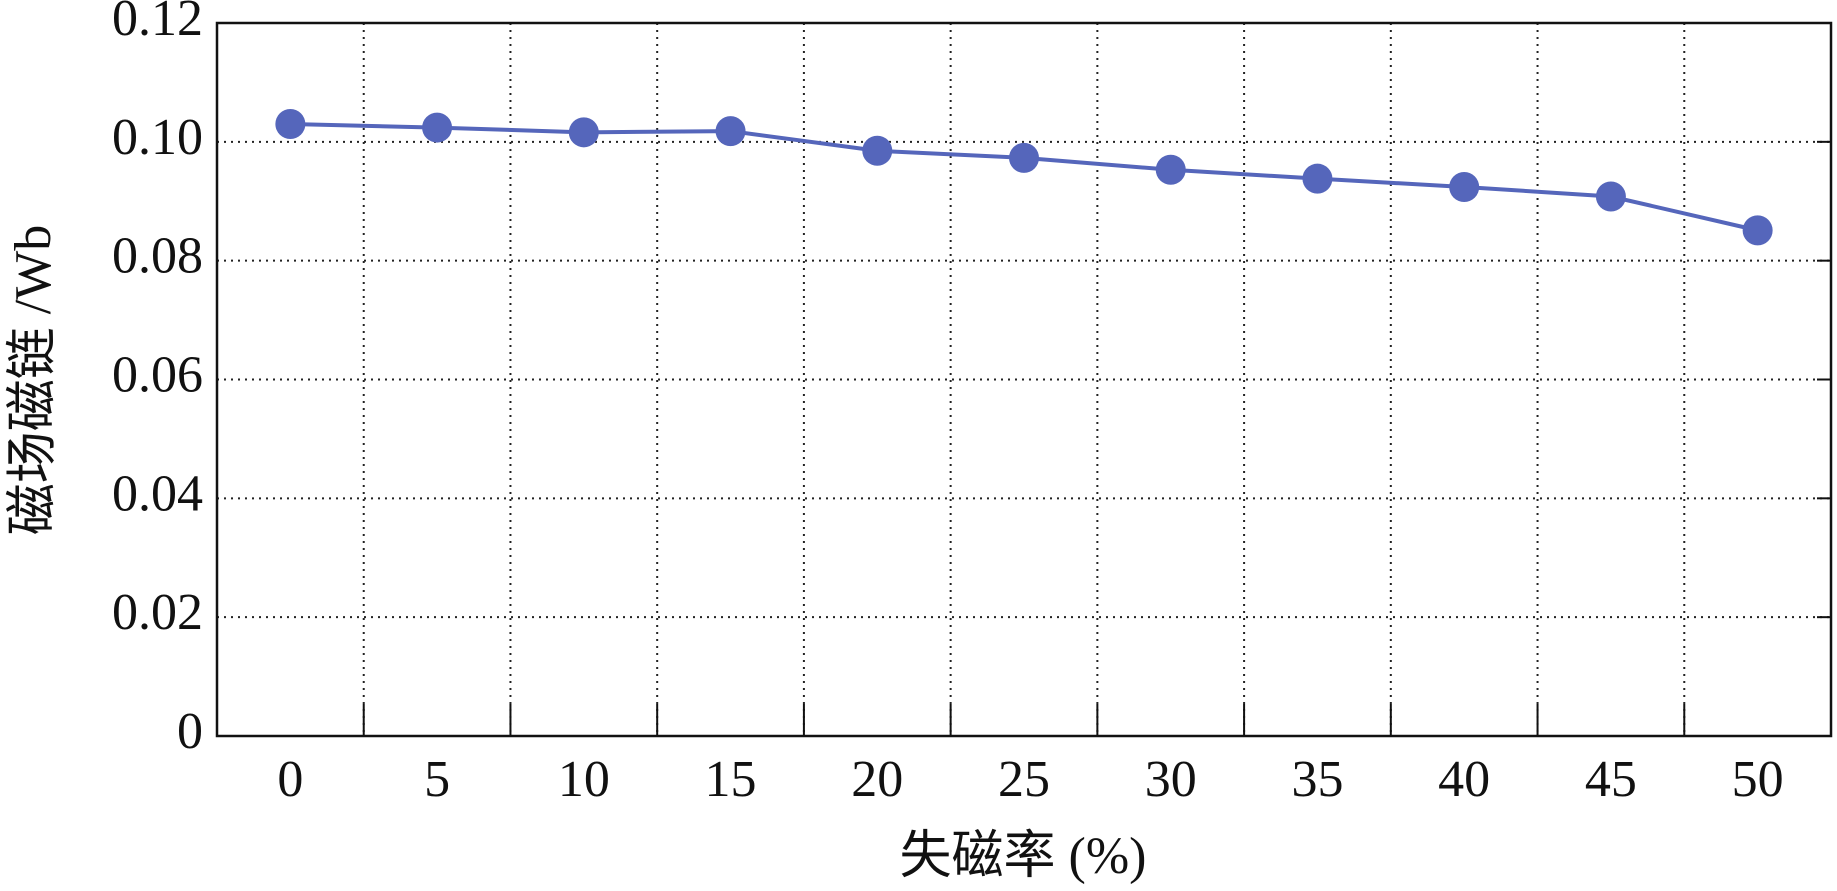 The width and height of the screenshot is (1837, 891). I want to click on y-tick-label: 0.10, so click(157, 137).